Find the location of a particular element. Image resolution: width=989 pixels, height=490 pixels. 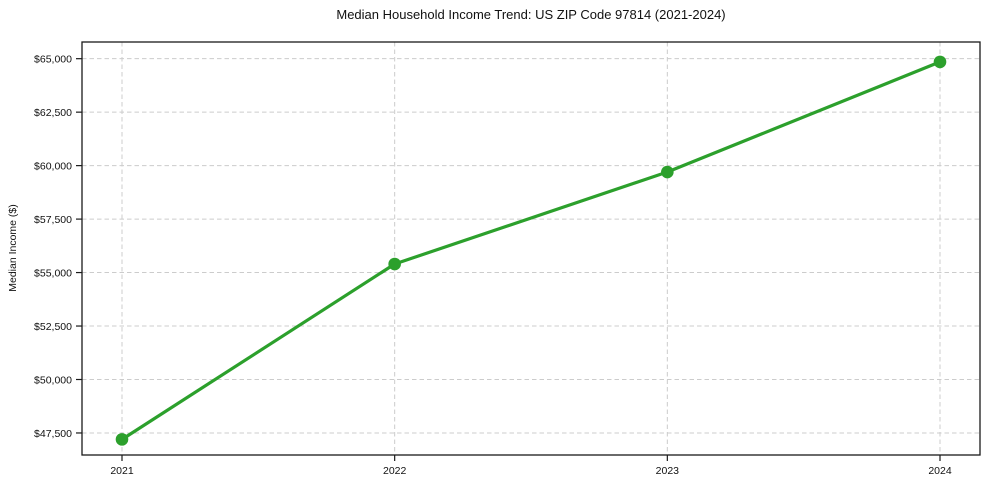

y-tick-label: $50,000 is located at coordinates (53, 380).